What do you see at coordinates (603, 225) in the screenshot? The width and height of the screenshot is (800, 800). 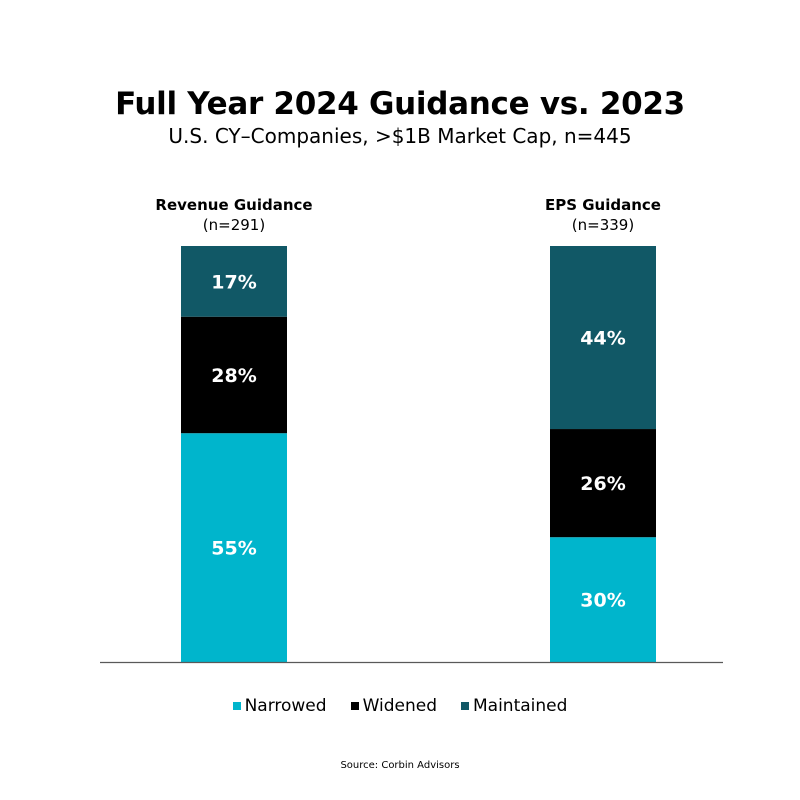 I see `category-count: (n=339)` at bounding box center [603, 225].